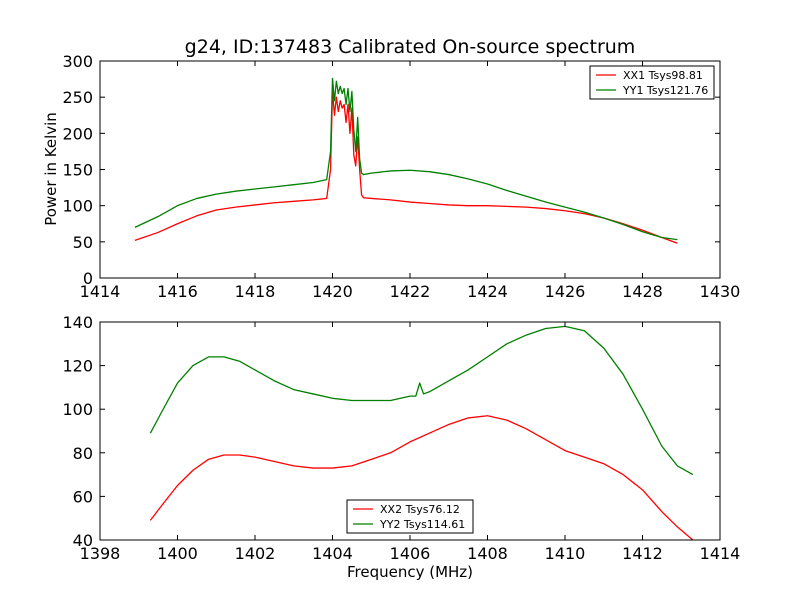 The image size is (800, 600). I want to click on y-tick-label: 250, so click(77, 97).